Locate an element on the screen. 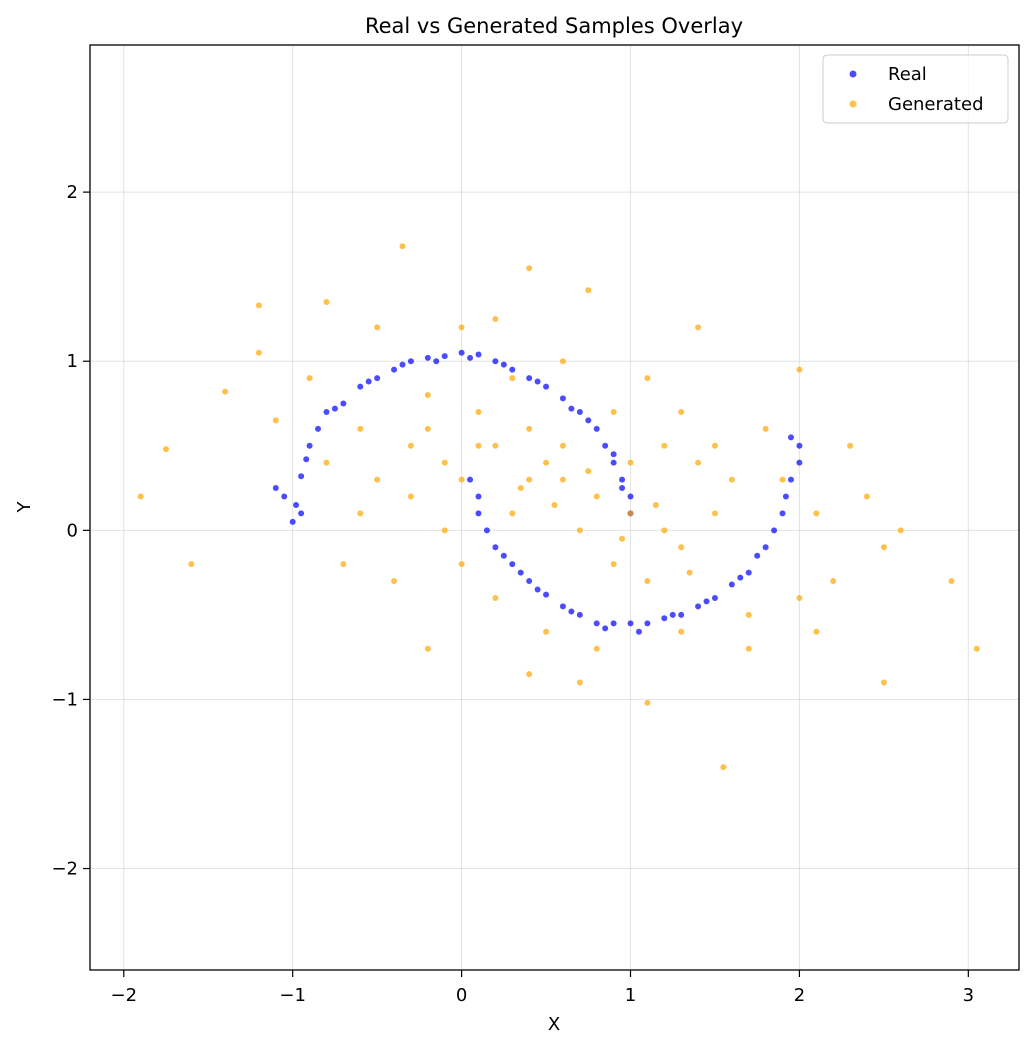 This screenshot has height=1048, width=1033. legend: Real Generated is located at coordinates (915, 89).